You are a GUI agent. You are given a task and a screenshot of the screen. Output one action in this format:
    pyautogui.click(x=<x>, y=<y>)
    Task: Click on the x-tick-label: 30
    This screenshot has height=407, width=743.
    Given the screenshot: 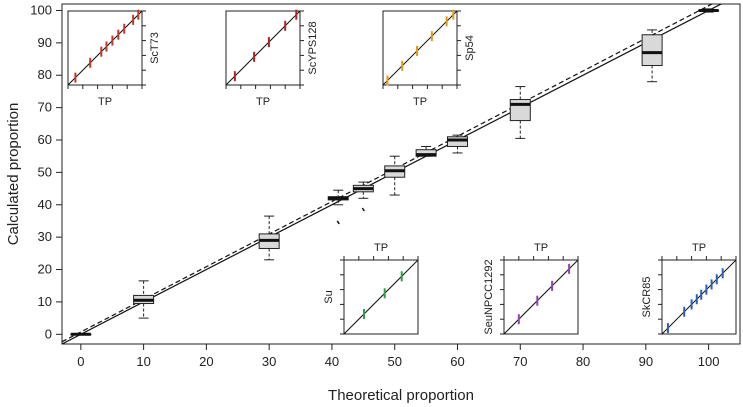 What is the action you would take?
    pyautogui.click(x=269, y=361)
    